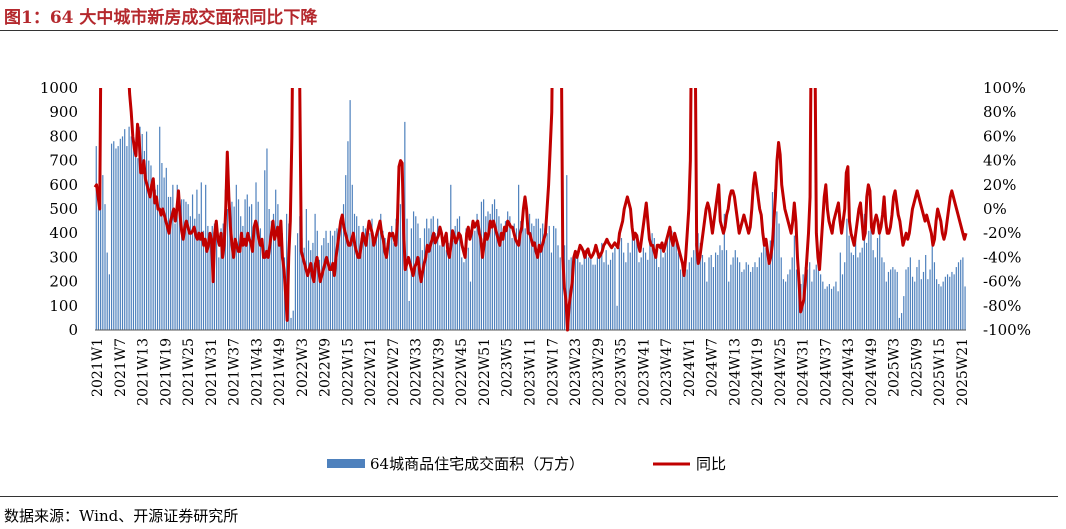 The height and width of the screenshot is (529, 1066). What do you see at coordinates (63, 282) in the screenshot?
I see `y-left-tick-label: 200` at bounding box center [63, 282].